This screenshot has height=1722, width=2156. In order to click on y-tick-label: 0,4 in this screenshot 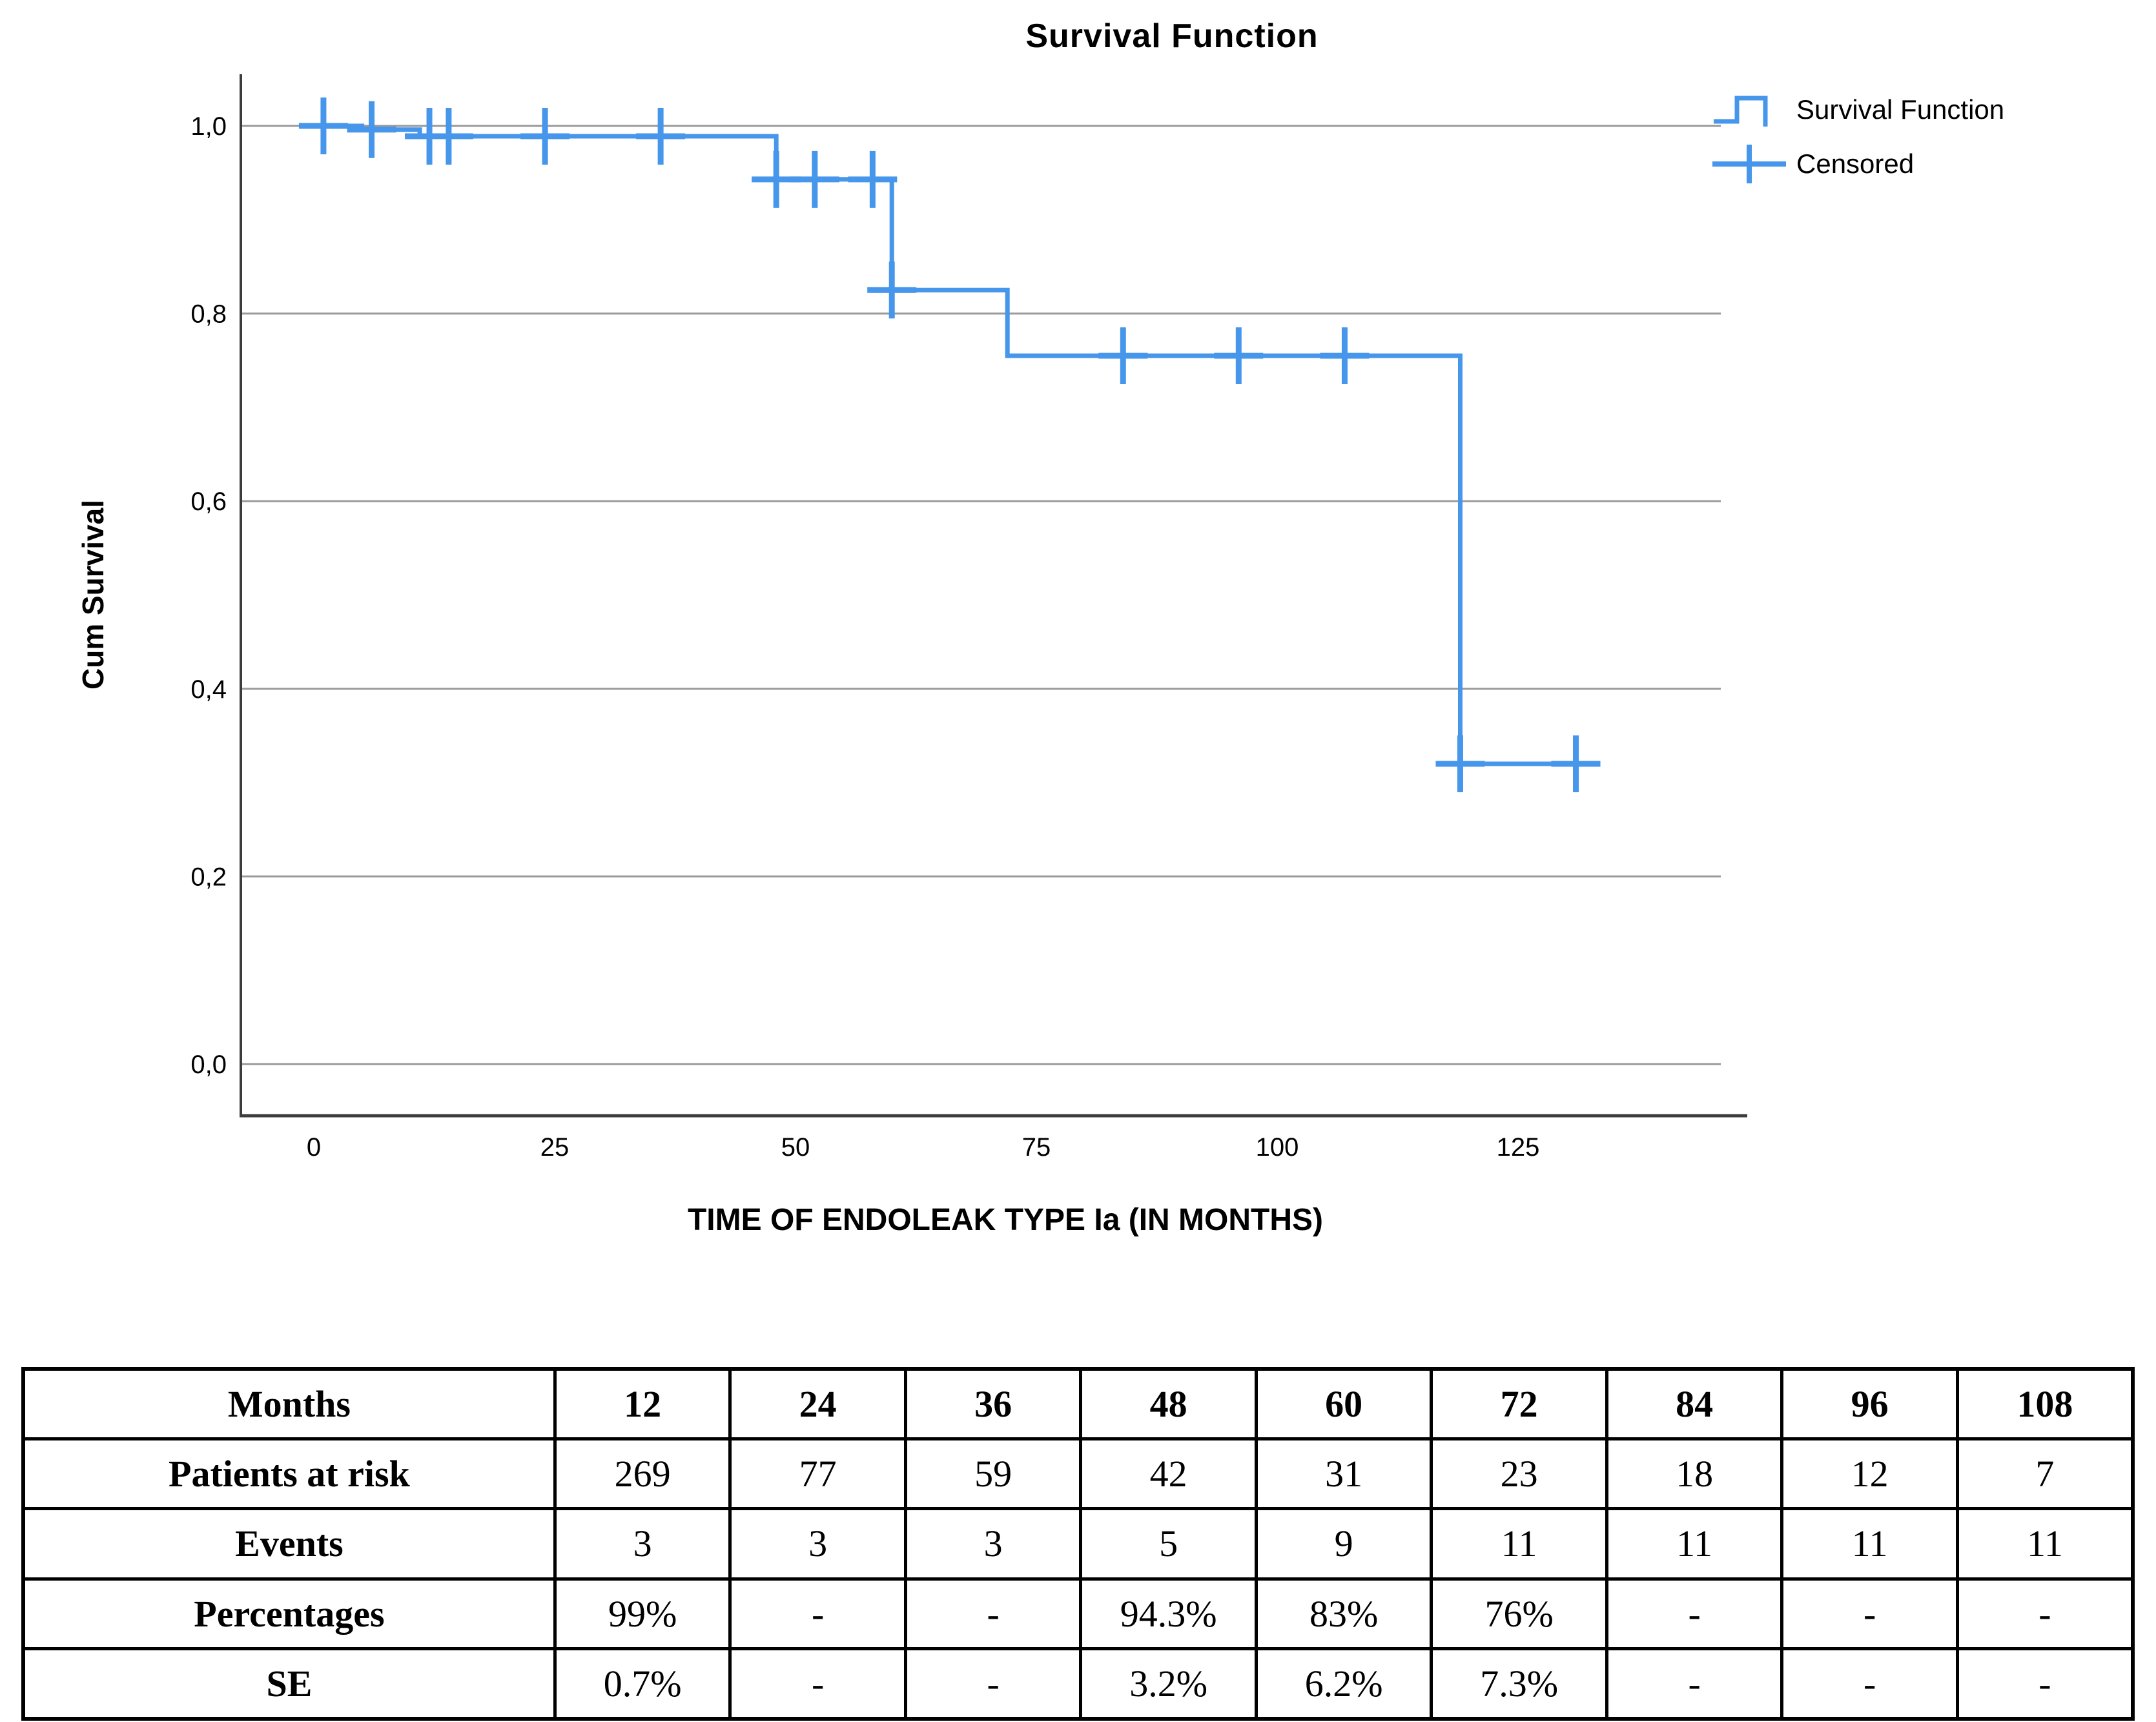, I will do `click(209, 689)`.